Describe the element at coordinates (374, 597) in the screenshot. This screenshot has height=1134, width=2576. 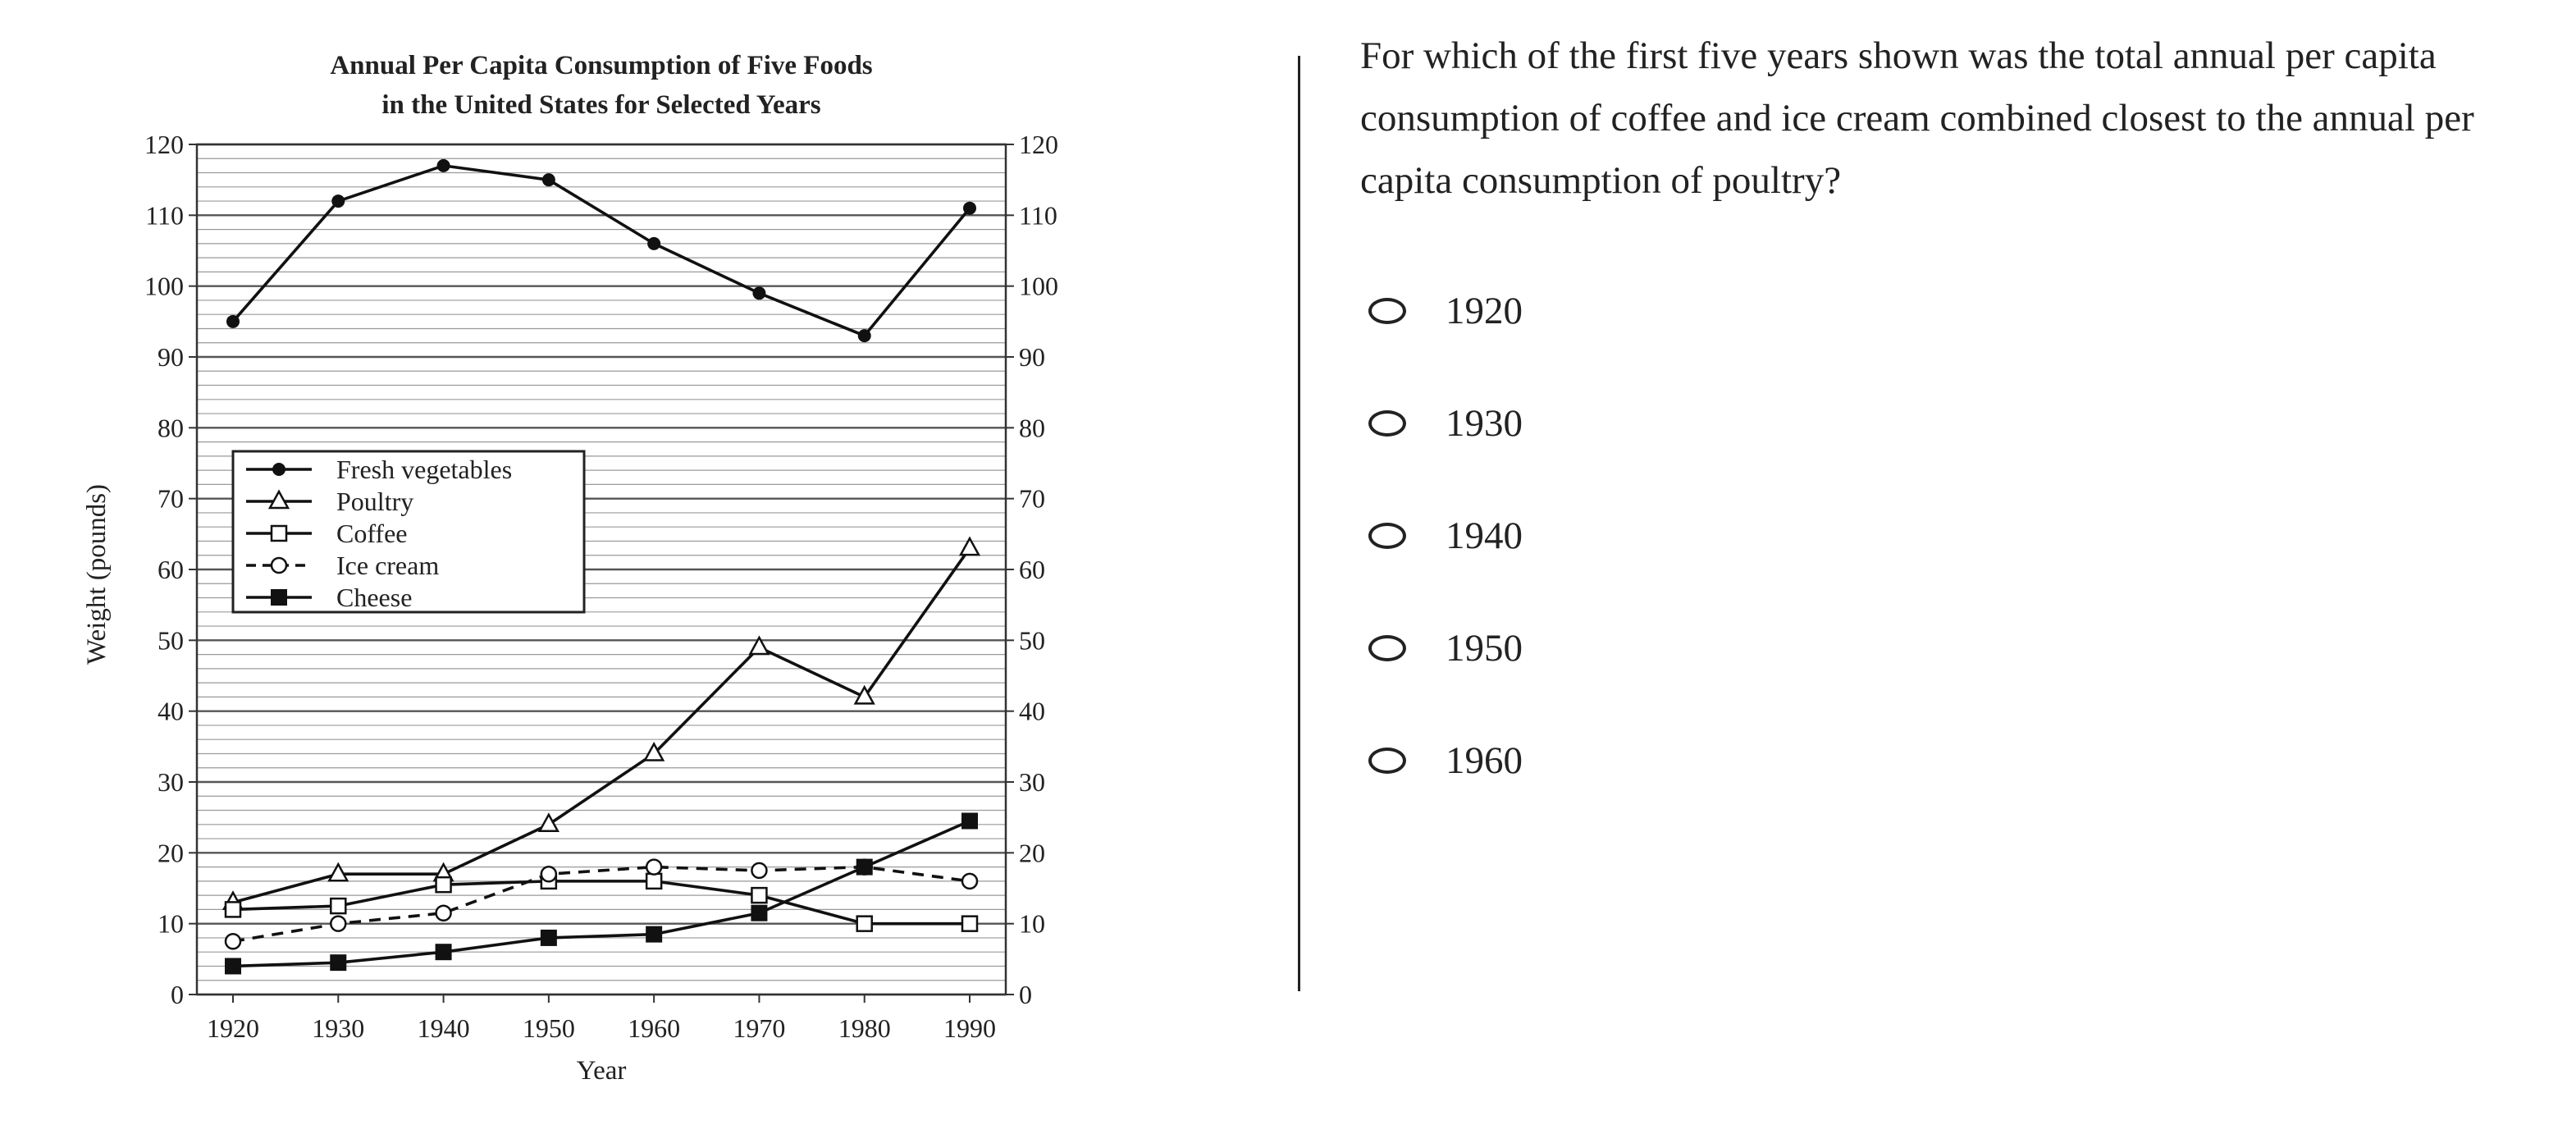
I see `legend-label: Cheese` at that location.